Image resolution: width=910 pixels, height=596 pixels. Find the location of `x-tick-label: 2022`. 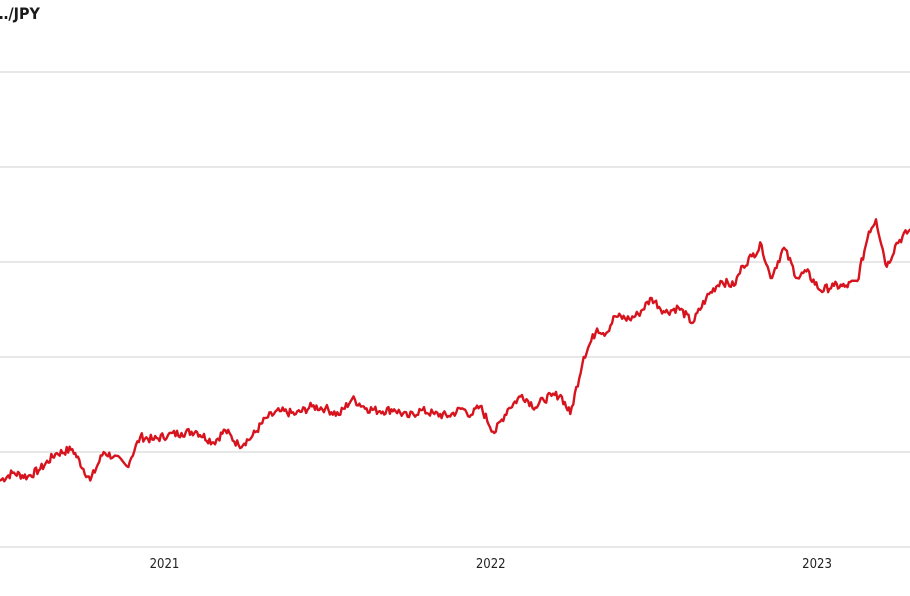

x-tick-label: 2022 is located at coordinates (491, 564).